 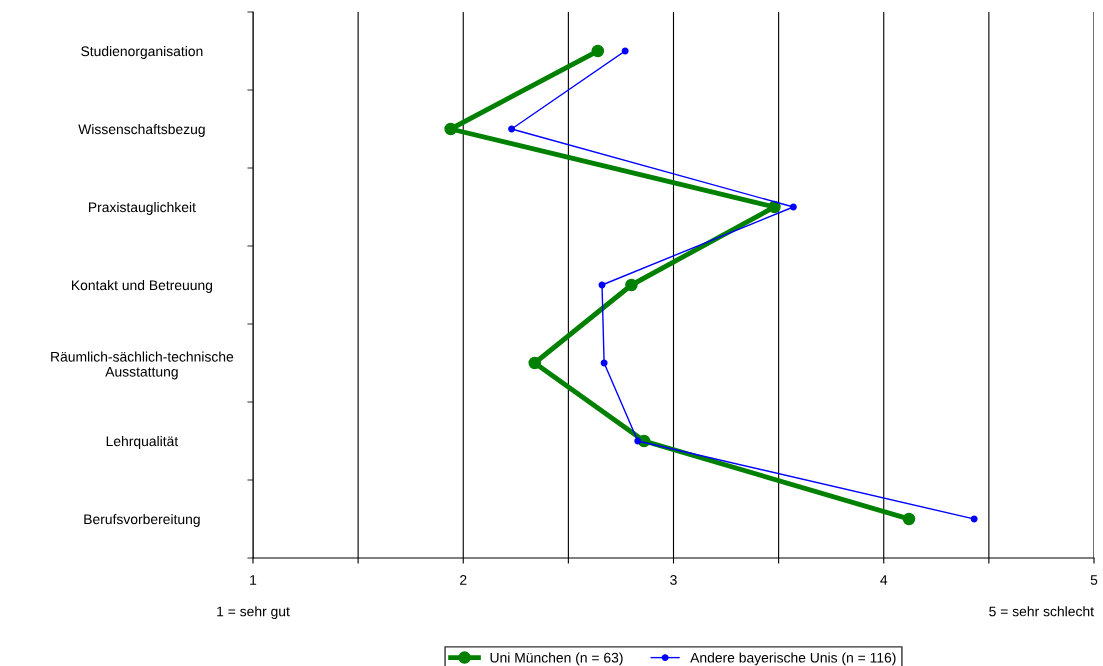 What do you see at coordinates (463, 580) in the screenshot?
I see `x-tick-label: 2` at bounding box center [463, 580].